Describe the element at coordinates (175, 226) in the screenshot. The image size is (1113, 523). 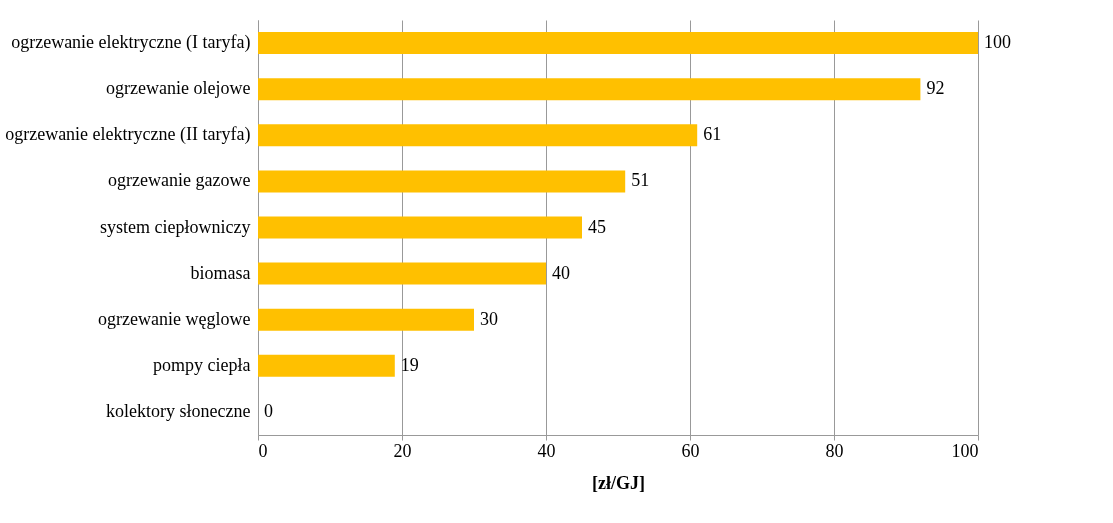
I see `y-tick-label: system ciepłowniczy` at that location.